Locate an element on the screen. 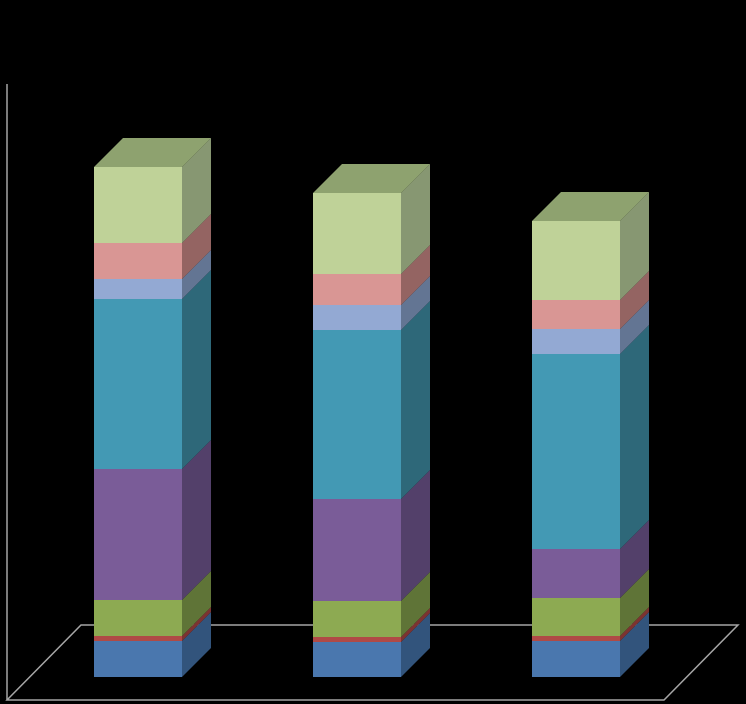 This screenshot has width=746, height=704. floor-plane is located at coordinates (372, 662).